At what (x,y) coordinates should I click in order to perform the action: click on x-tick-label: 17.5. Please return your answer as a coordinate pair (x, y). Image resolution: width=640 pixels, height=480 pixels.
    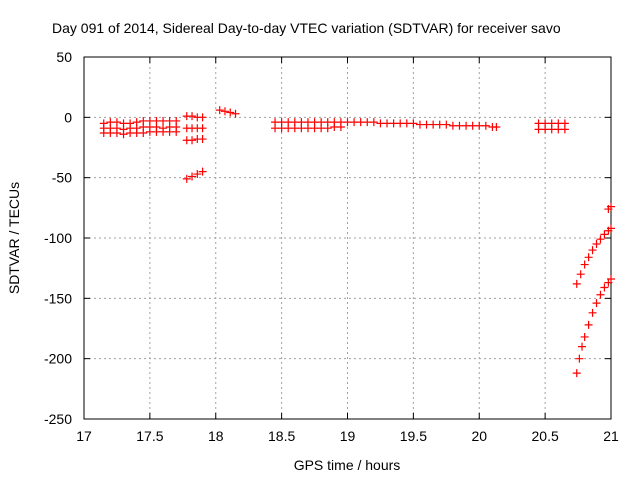
    Looking at the image, I should click on (149, 436).